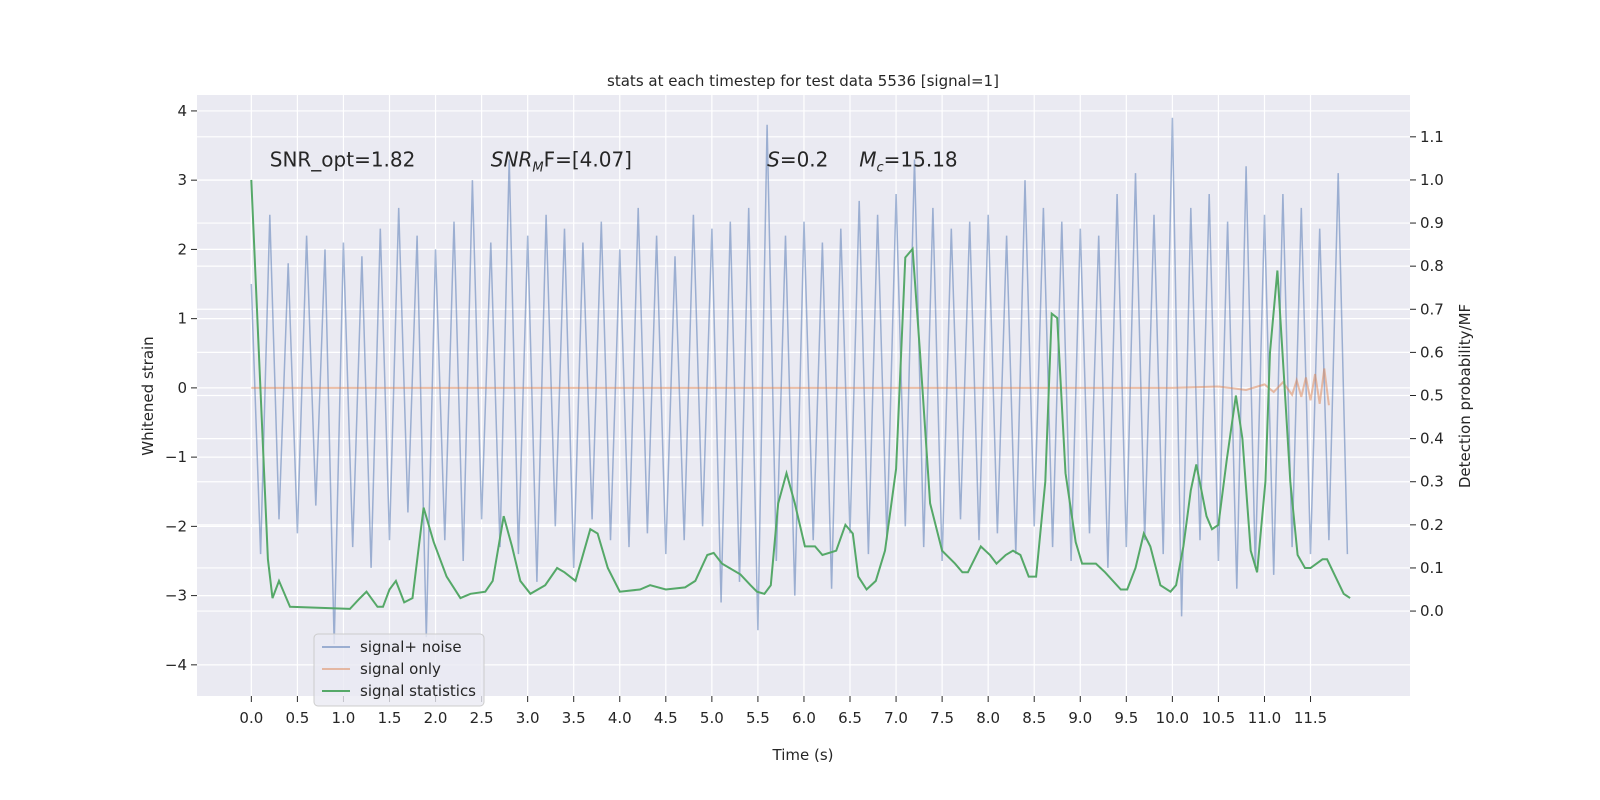  I want to click on x-tick-label: 5.5, so click(758, 718).